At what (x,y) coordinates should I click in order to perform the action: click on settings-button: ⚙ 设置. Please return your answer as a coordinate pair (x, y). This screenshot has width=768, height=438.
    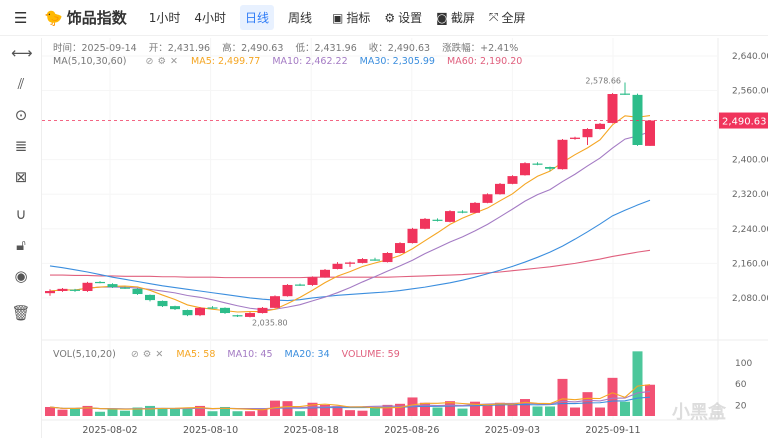
    Looking at the image, I should click on (403, 18).